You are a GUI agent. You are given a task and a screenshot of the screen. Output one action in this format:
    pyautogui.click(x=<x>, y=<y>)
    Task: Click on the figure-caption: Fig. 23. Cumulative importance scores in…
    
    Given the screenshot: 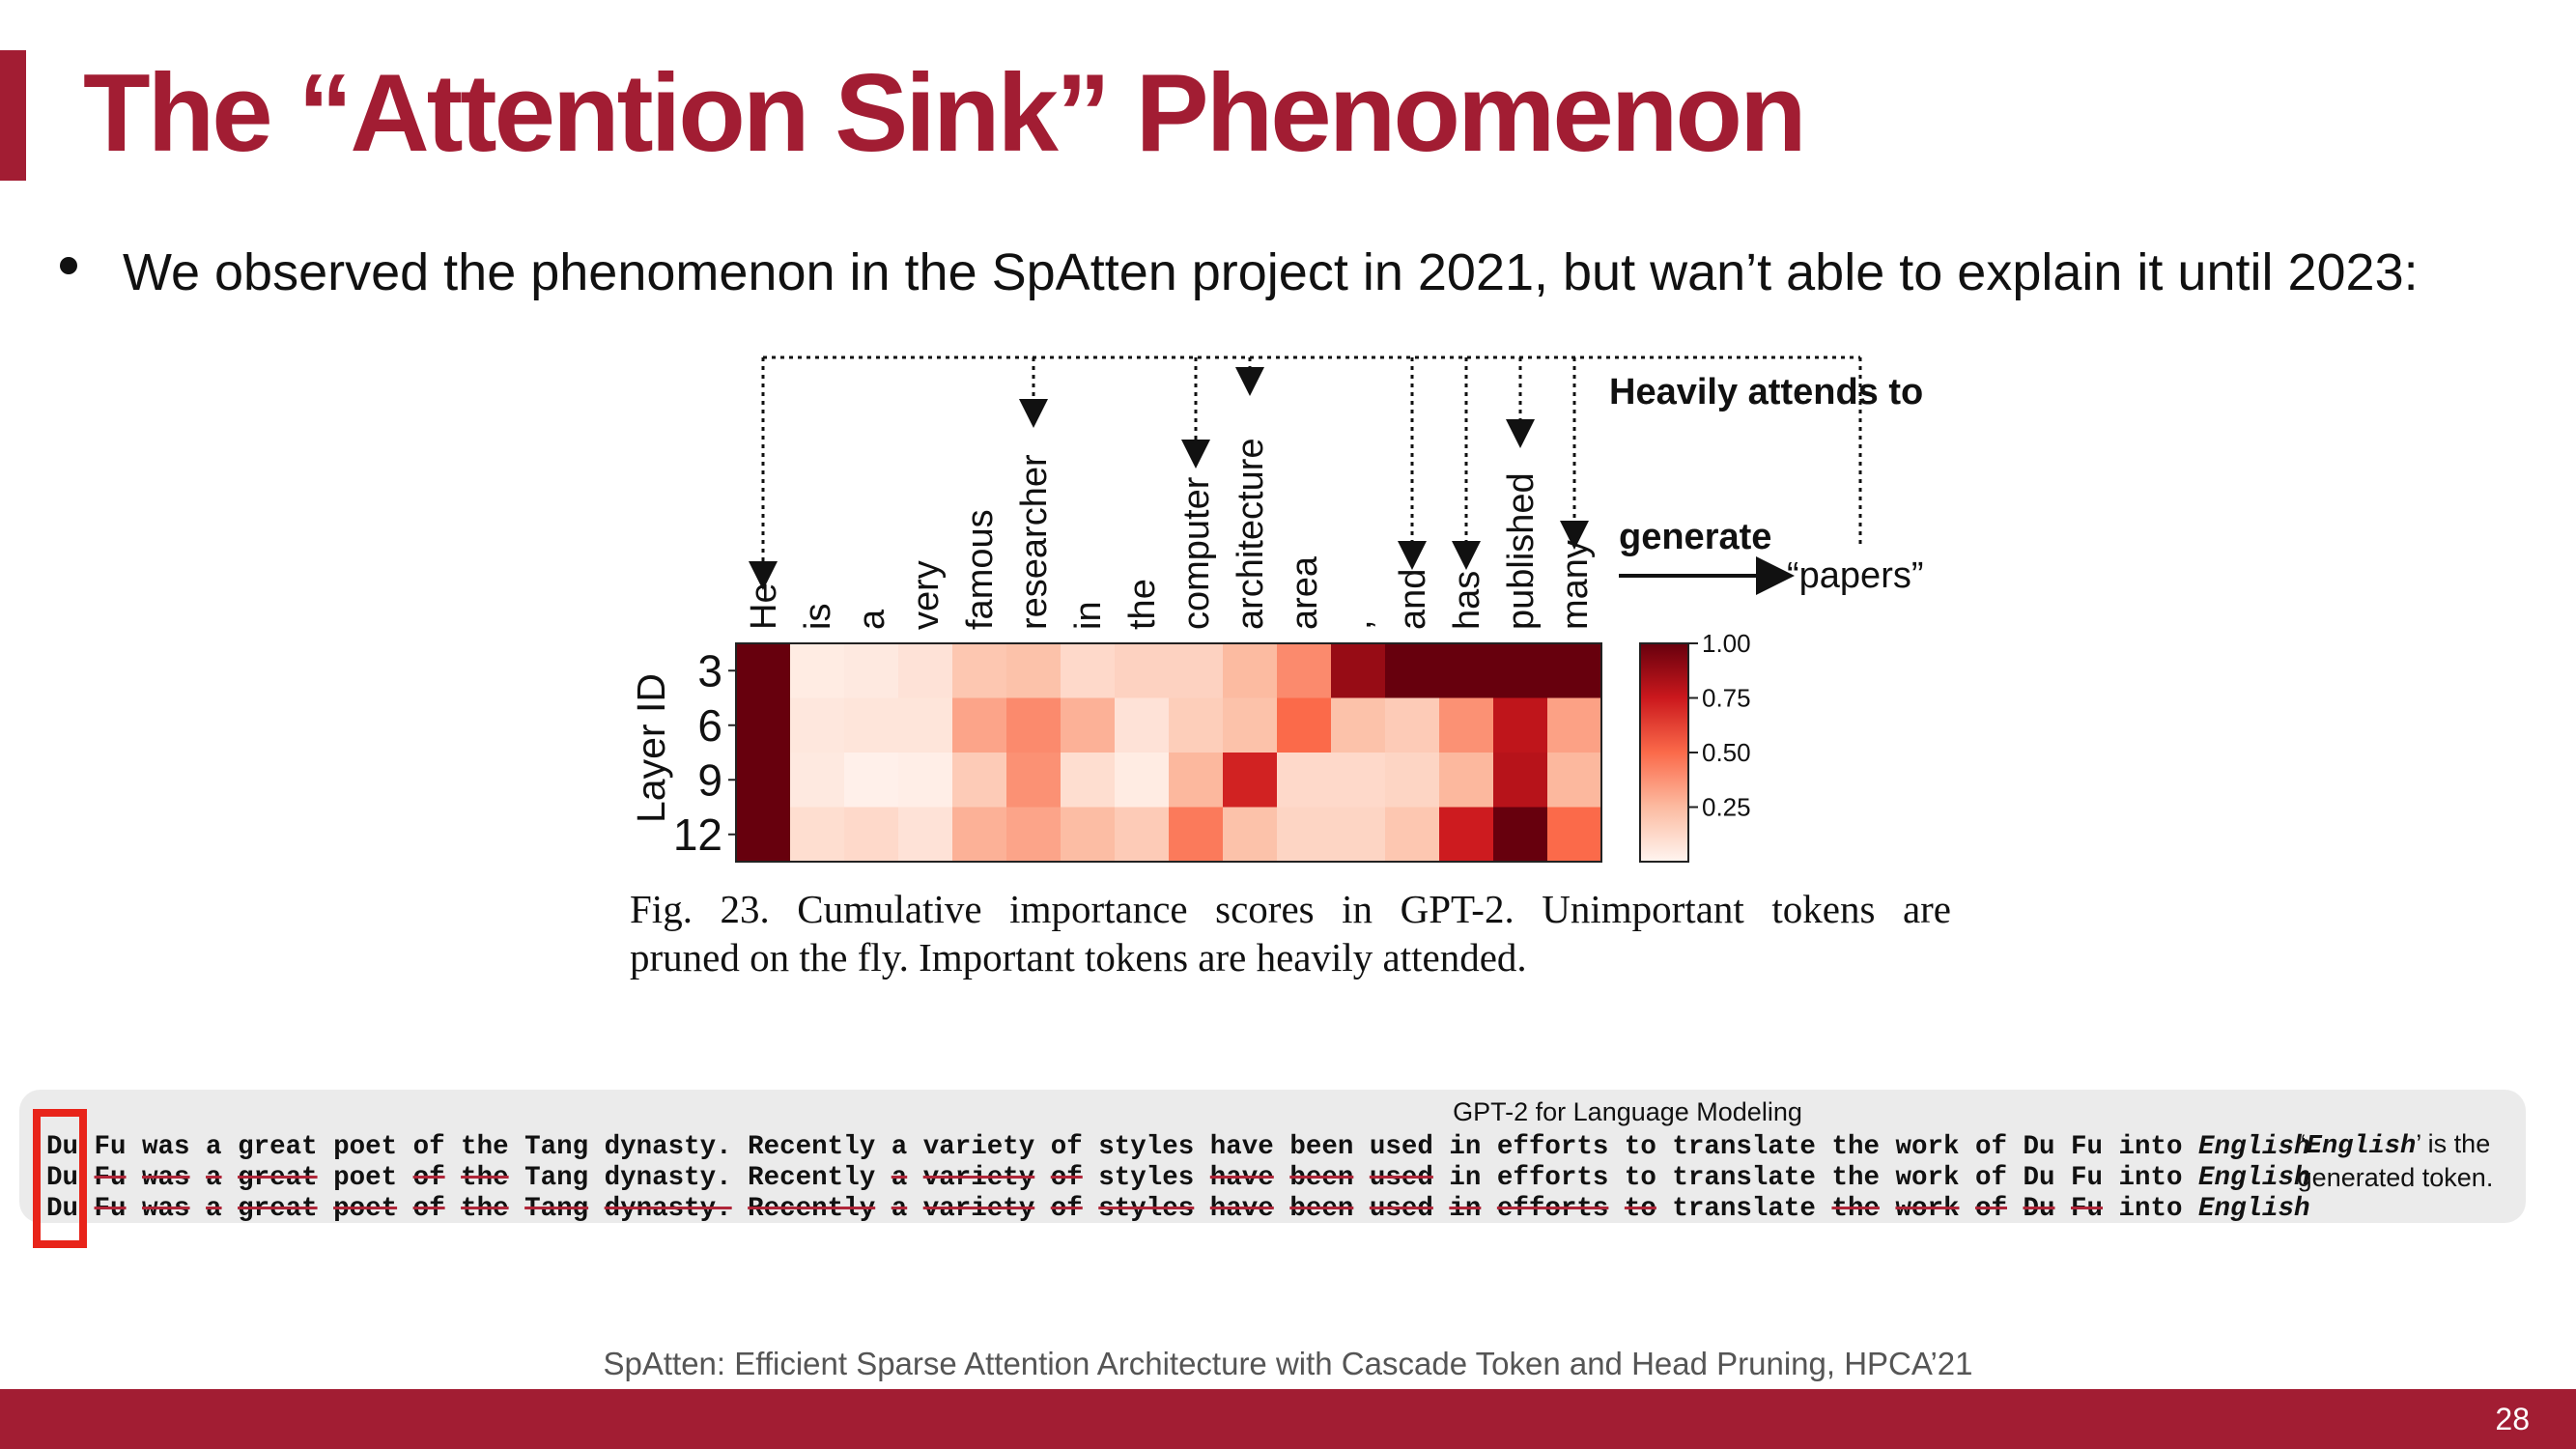 What is the action you would take?
    pyautogui.click(x=1290, y=933)
    